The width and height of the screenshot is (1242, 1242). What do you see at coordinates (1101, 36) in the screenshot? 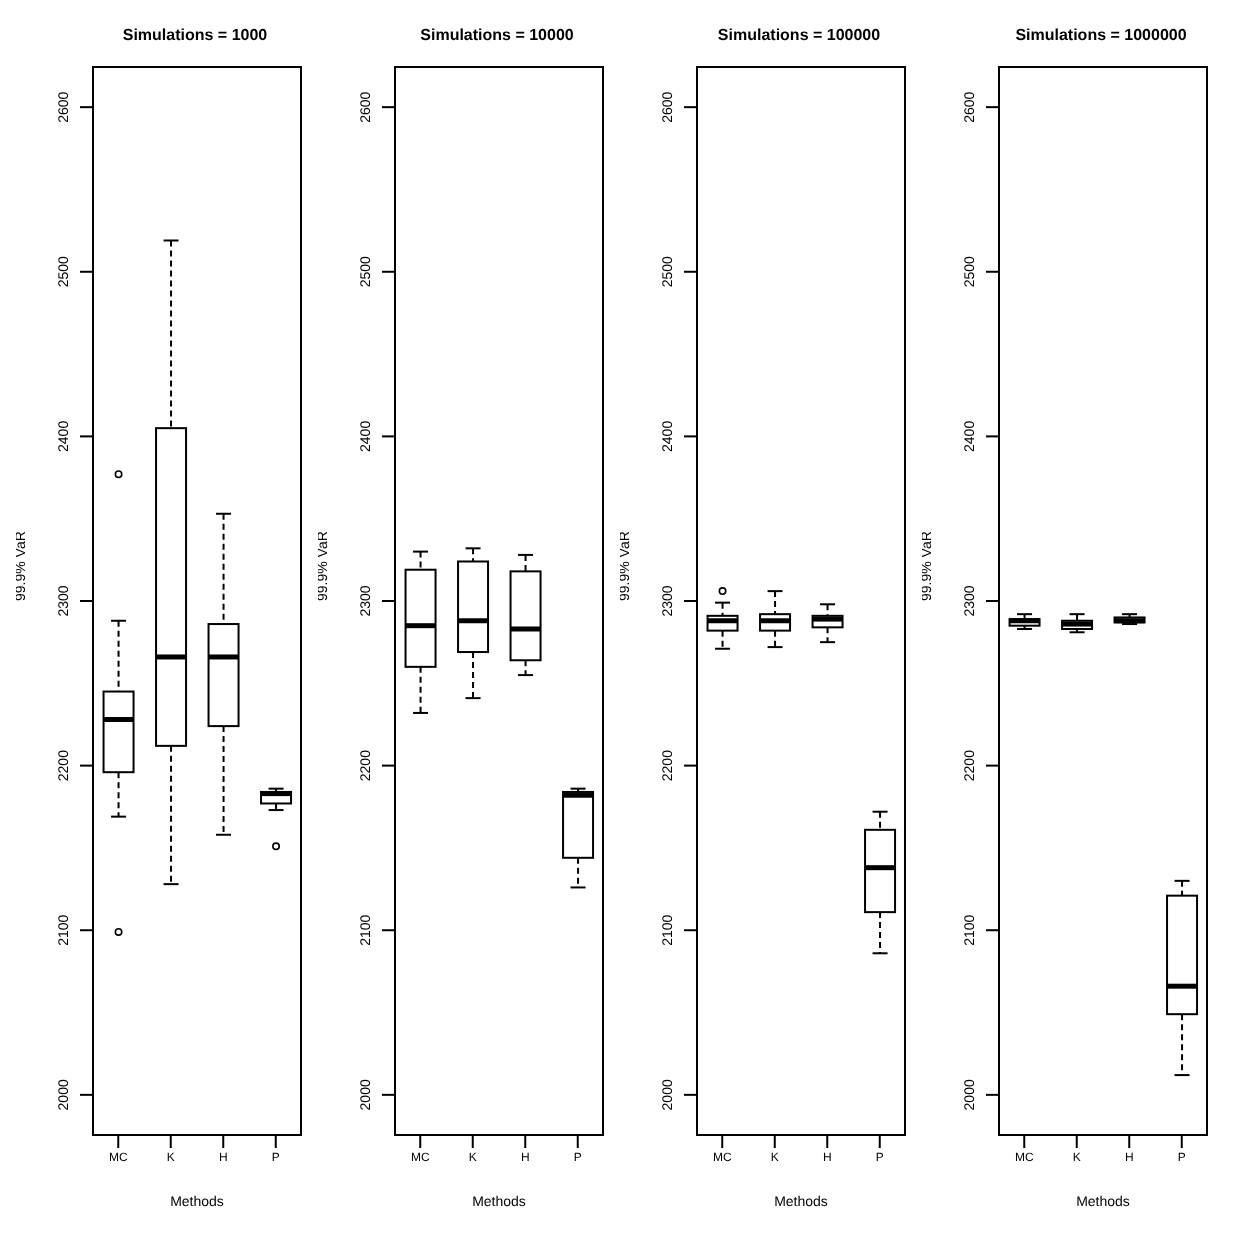
I see `chart-title: Simulations = 1000000` at bounding box center [1101, 36].